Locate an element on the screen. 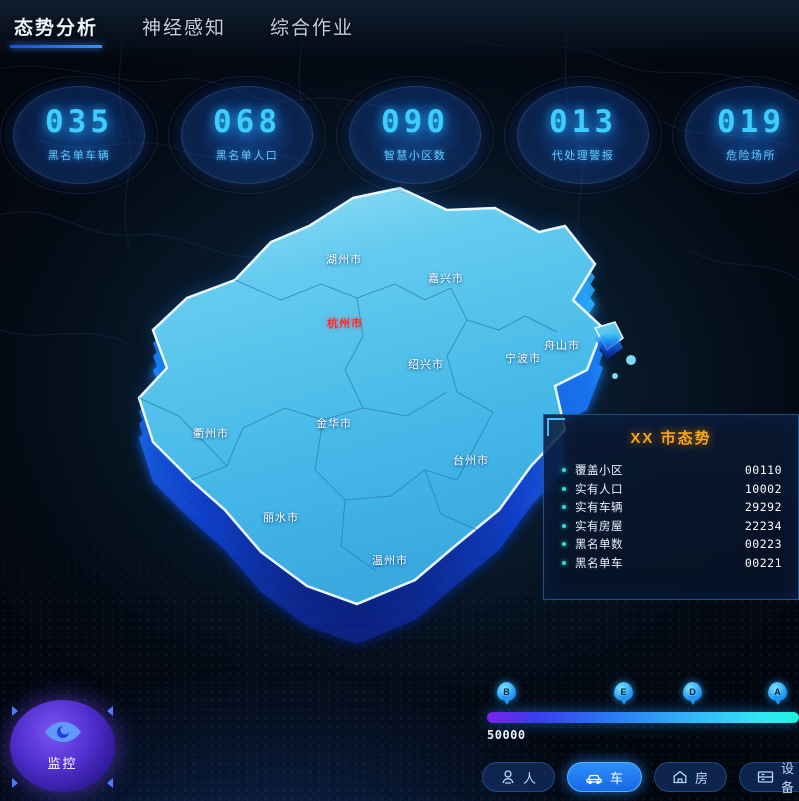  table-row: 黑名单车 00221 is located at coordinates (672, 563).